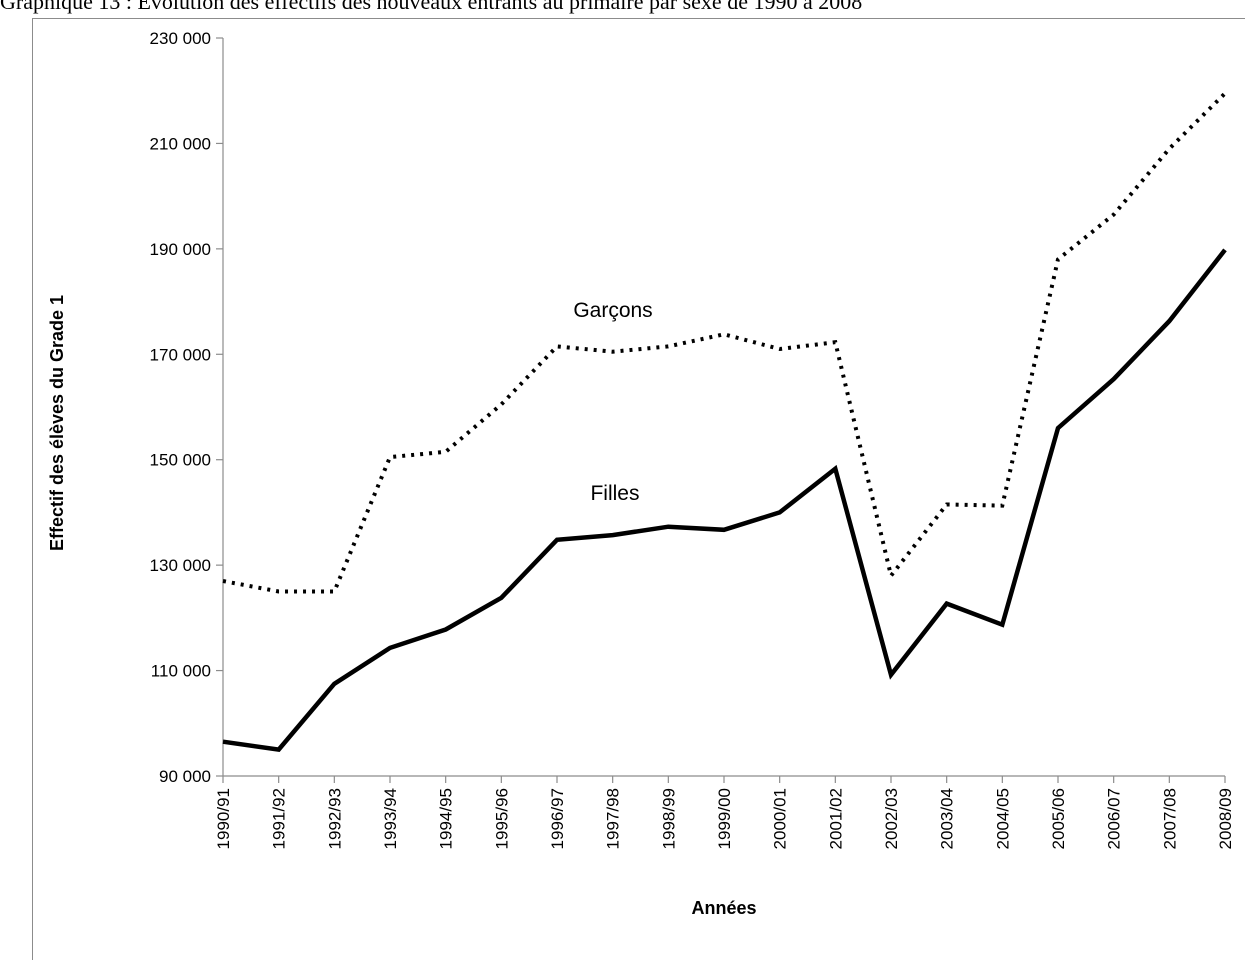 Image resolution: width=1245 pixels, height=961 pixels. Describe the element at coordinates (501, 818) in the screenshot. I see `x-tick-label: 1995/96` at that location.